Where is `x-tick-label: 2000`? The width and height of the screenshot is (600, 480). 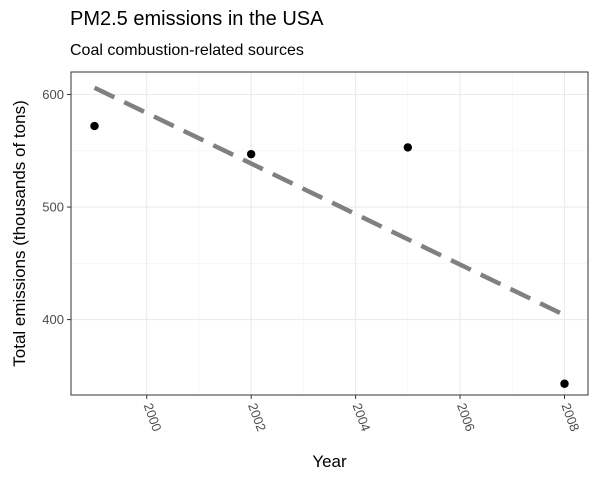
x-tick-label: 2000 is located at coordinates (153, 417).